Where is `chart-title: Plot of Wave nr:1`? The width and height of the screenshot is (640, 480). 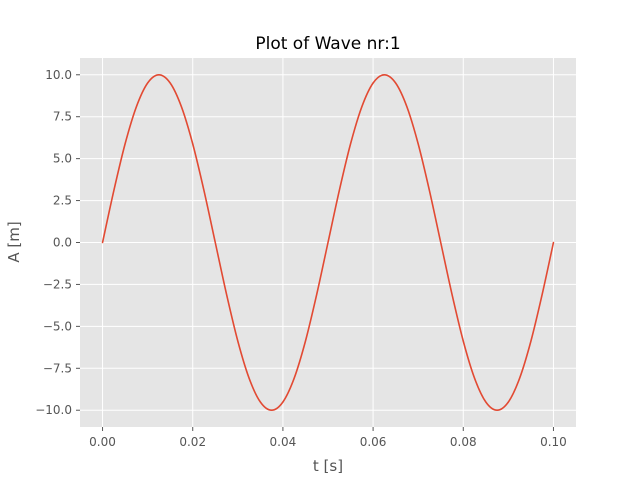
chart-title: Plot of Wave nr:1 is located at coordinates (327, 44).